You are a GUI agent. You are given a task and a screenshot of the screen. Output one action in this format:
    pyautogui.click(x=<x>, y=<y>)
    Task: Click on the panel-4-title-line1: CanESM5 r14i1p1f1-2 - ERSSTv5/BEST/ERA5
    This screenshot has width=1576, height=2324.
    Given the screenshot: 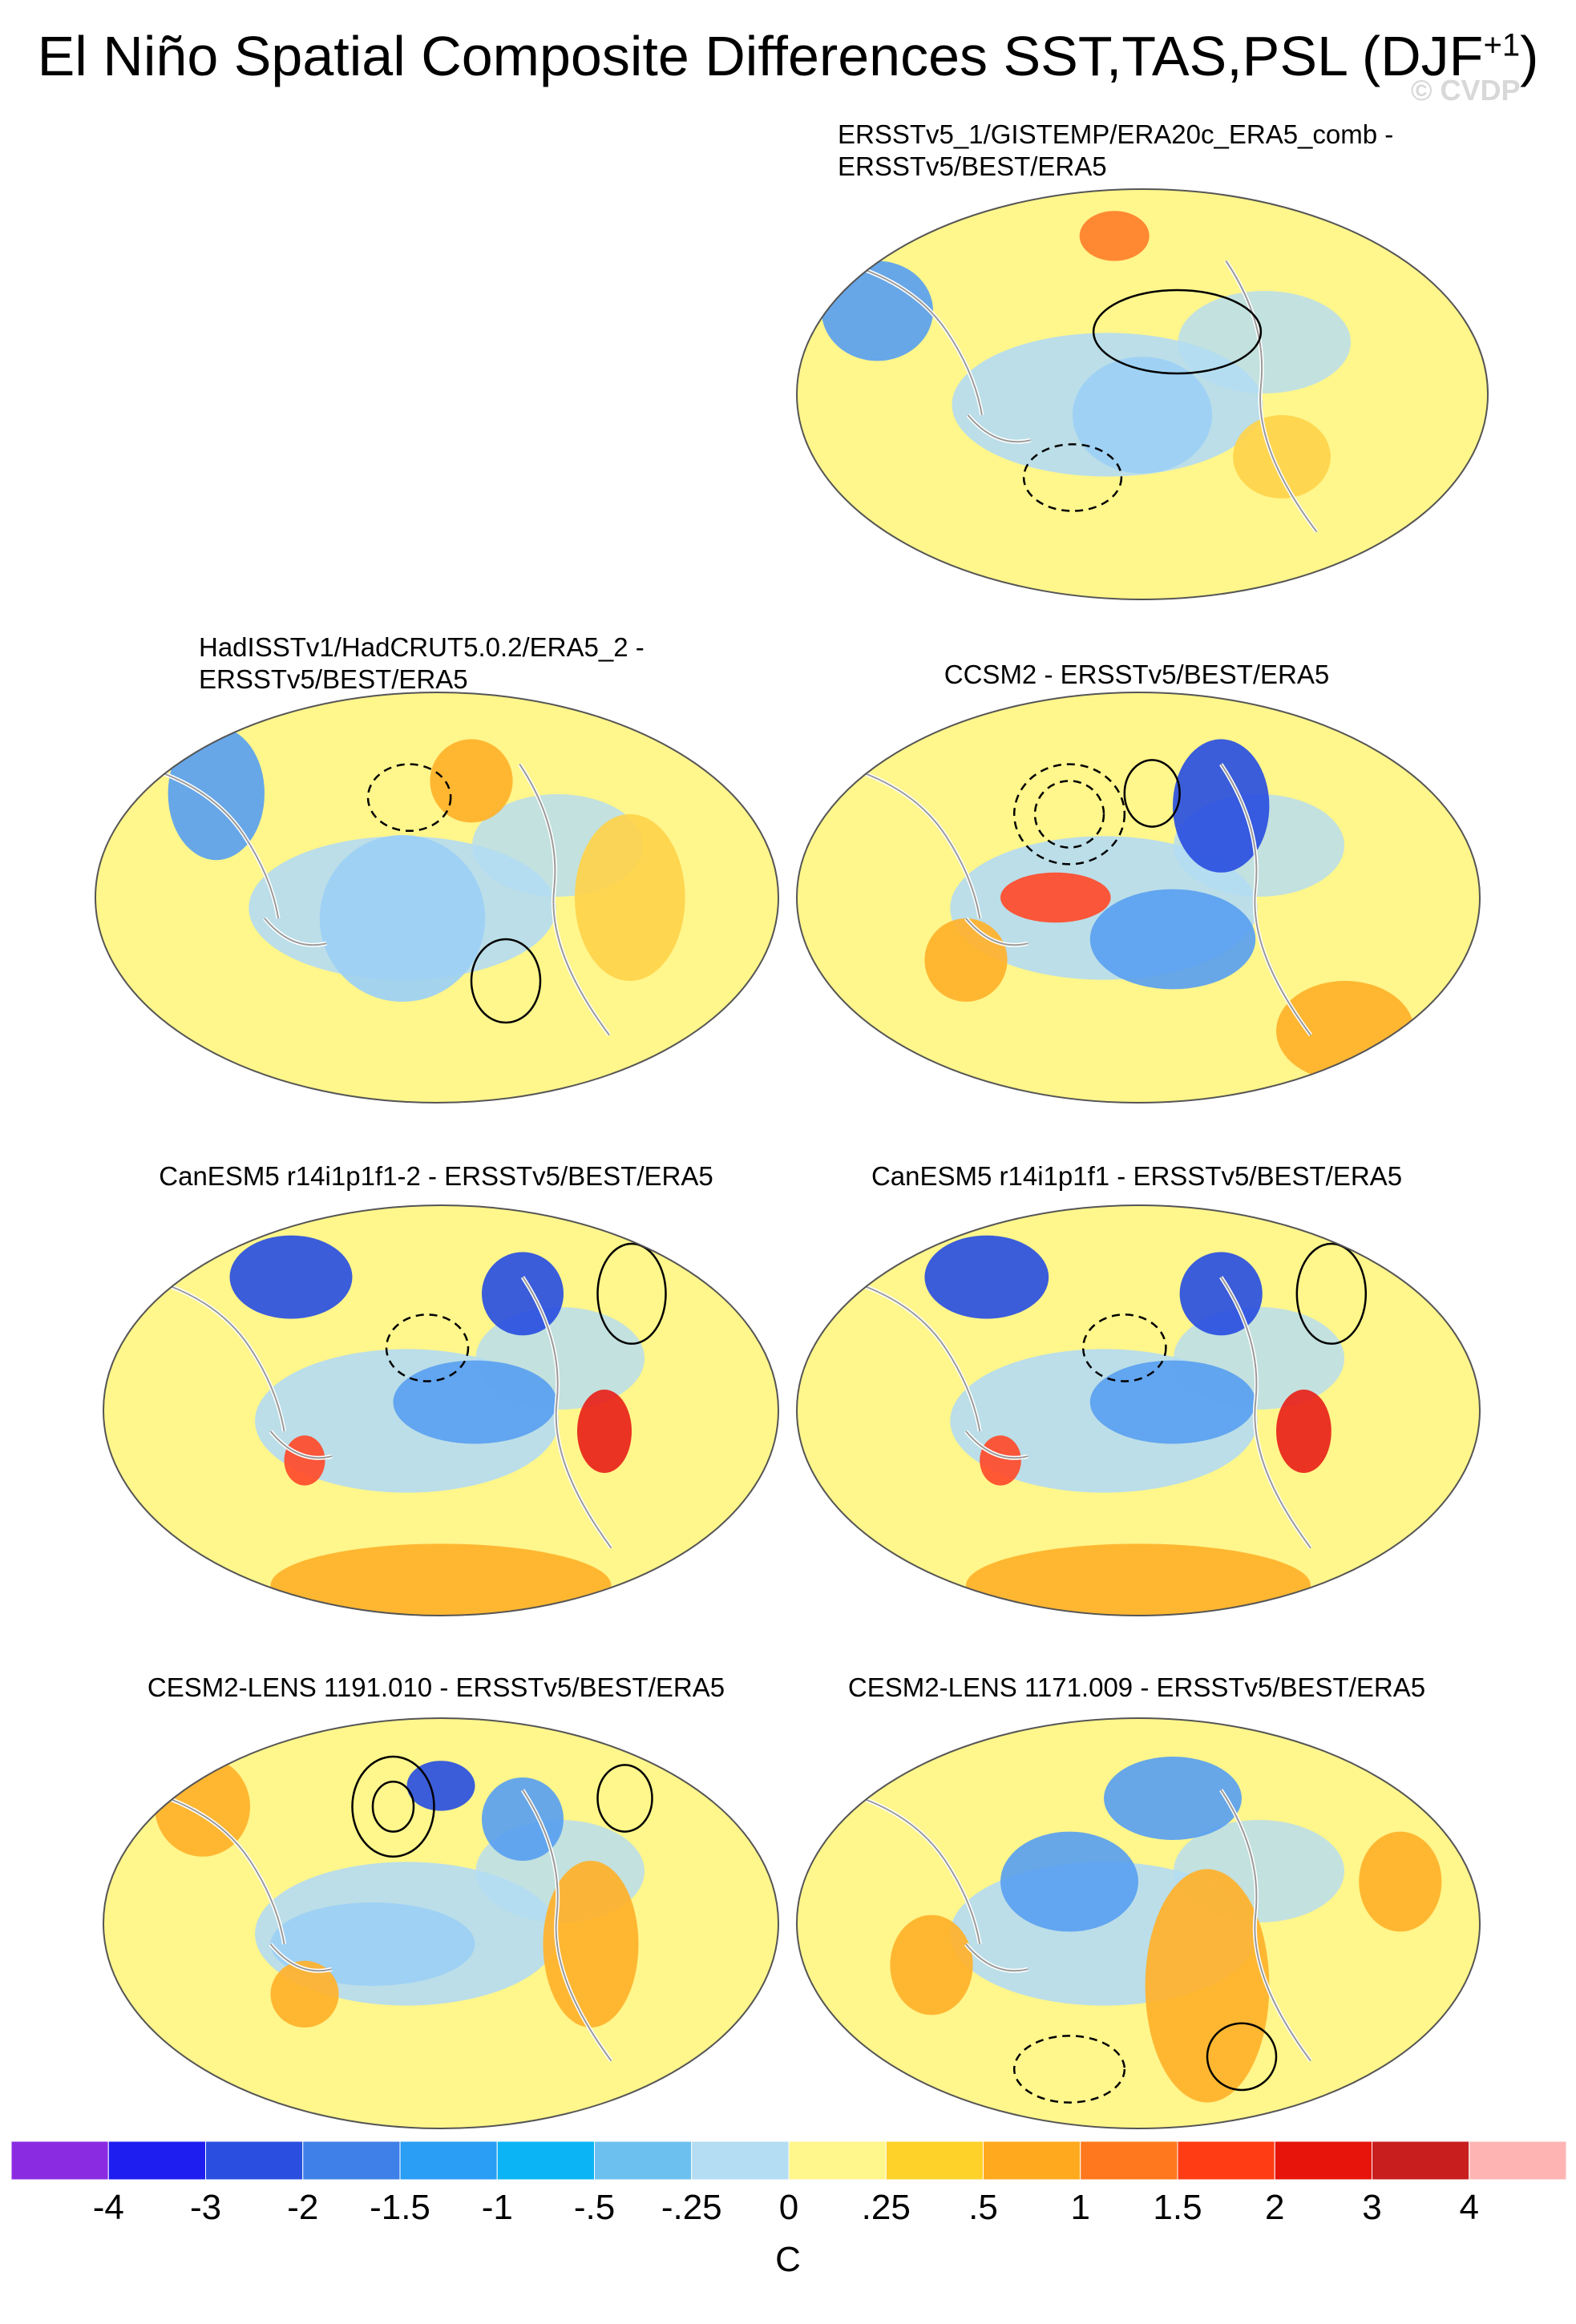 What is the action you would take?
    pyautogui.click(x=436, y=1176)
    